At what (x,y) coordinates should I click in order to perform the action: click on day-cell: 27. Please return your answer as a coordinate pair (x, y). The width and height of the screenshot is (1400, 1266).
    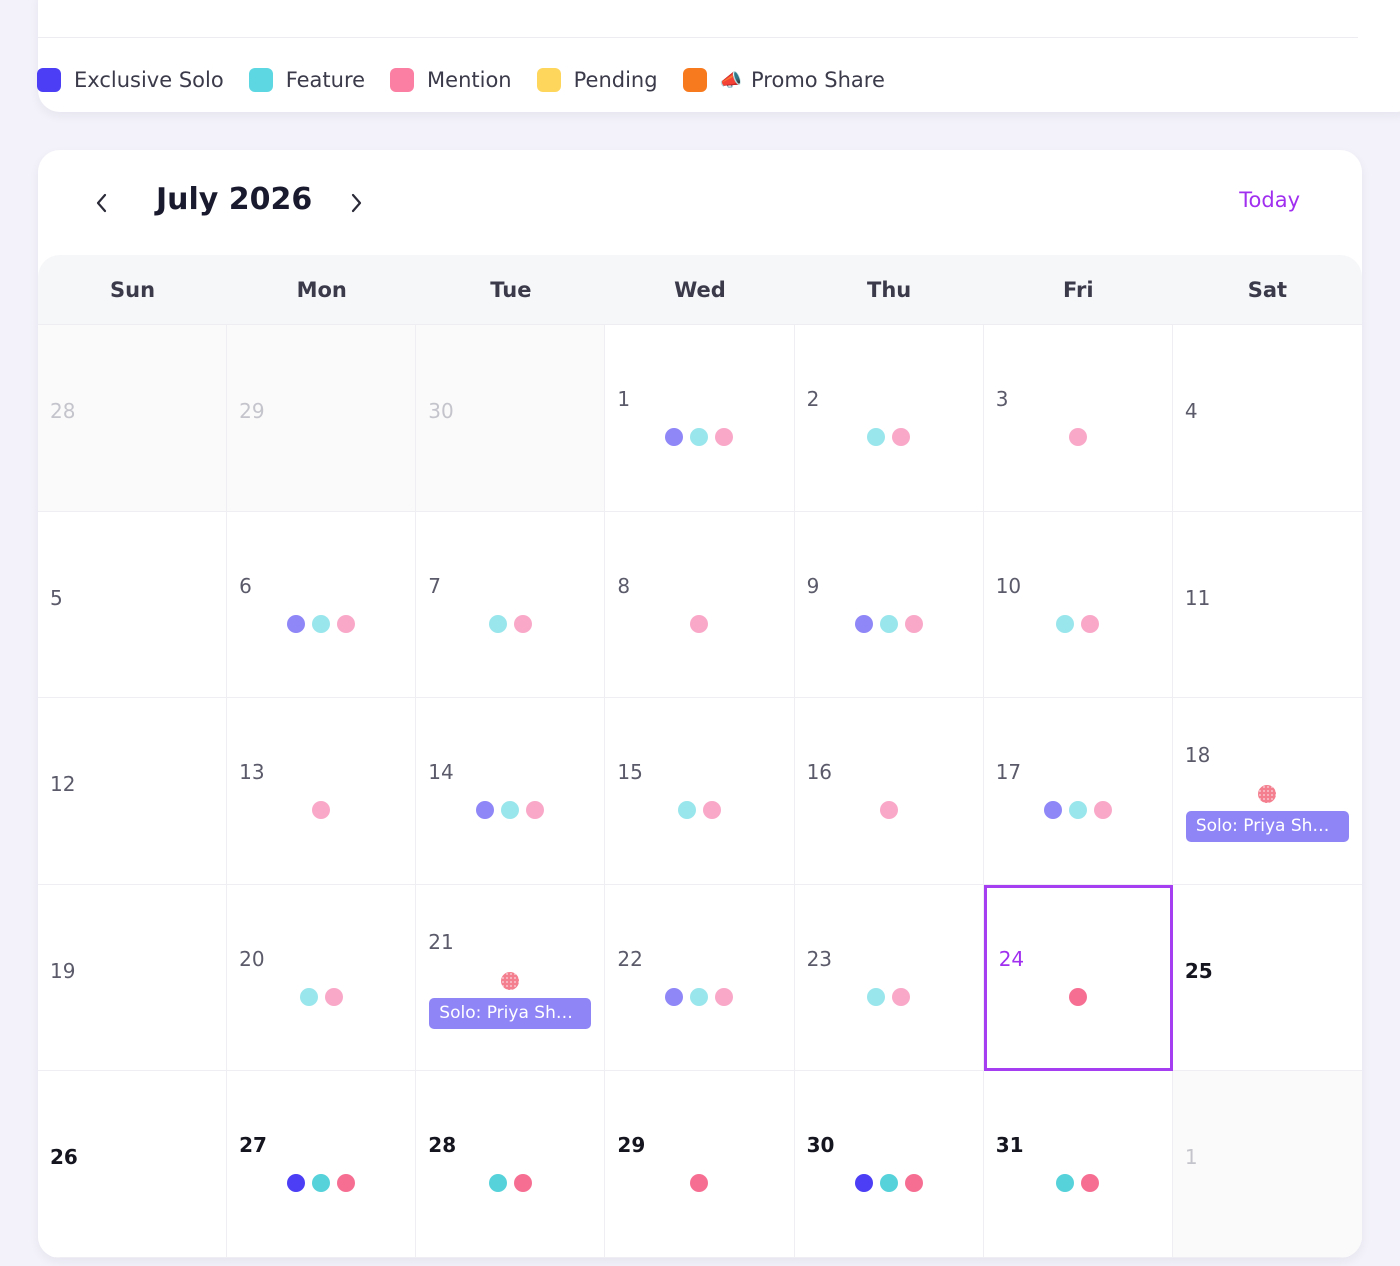
    Looking at the image, I should click on (322, 1164).